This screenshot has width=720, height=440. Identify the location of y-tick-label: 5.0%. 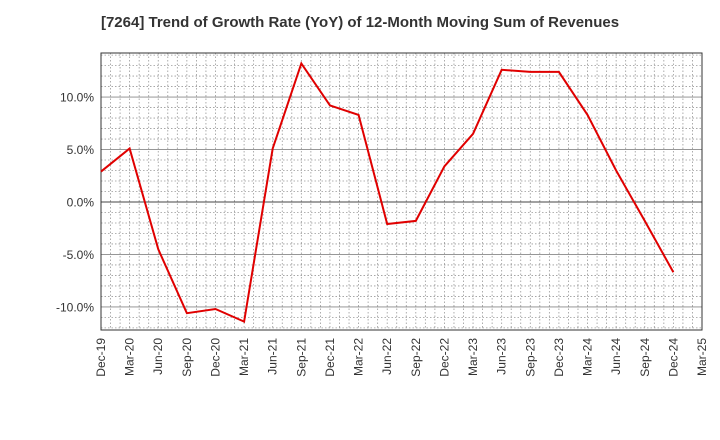
(81, 150).